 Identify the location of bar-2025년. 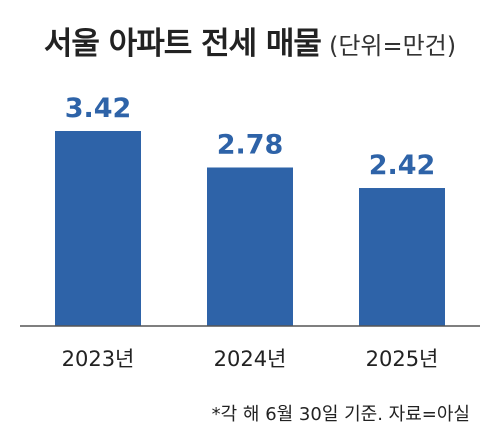
(402, 257).